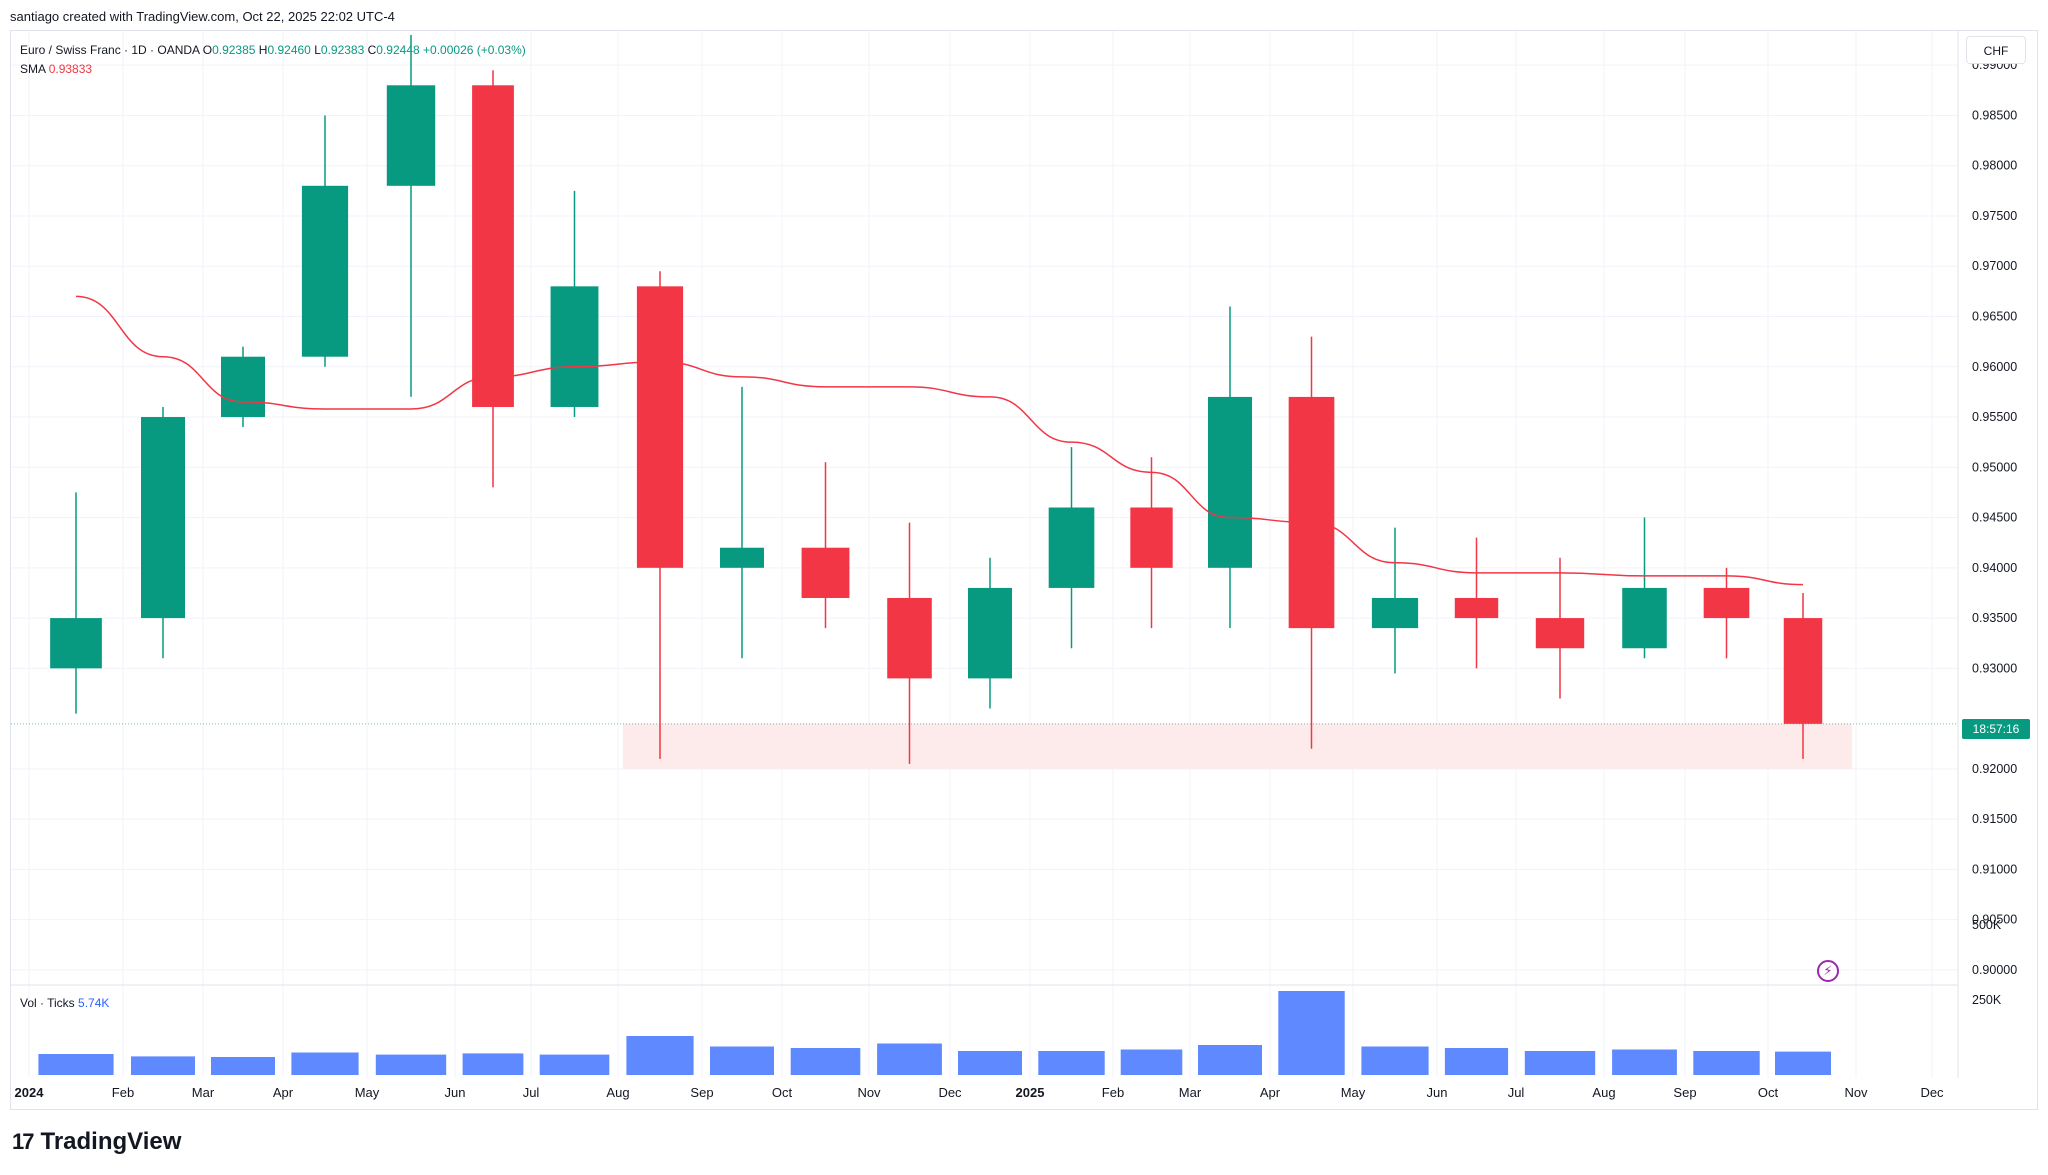 This screenshot has width=2048, height=1175. What do you see at coordinates (342, 50) in the screenshot?
I see `low-value: 0.92383` at bounding box center [342, 50].